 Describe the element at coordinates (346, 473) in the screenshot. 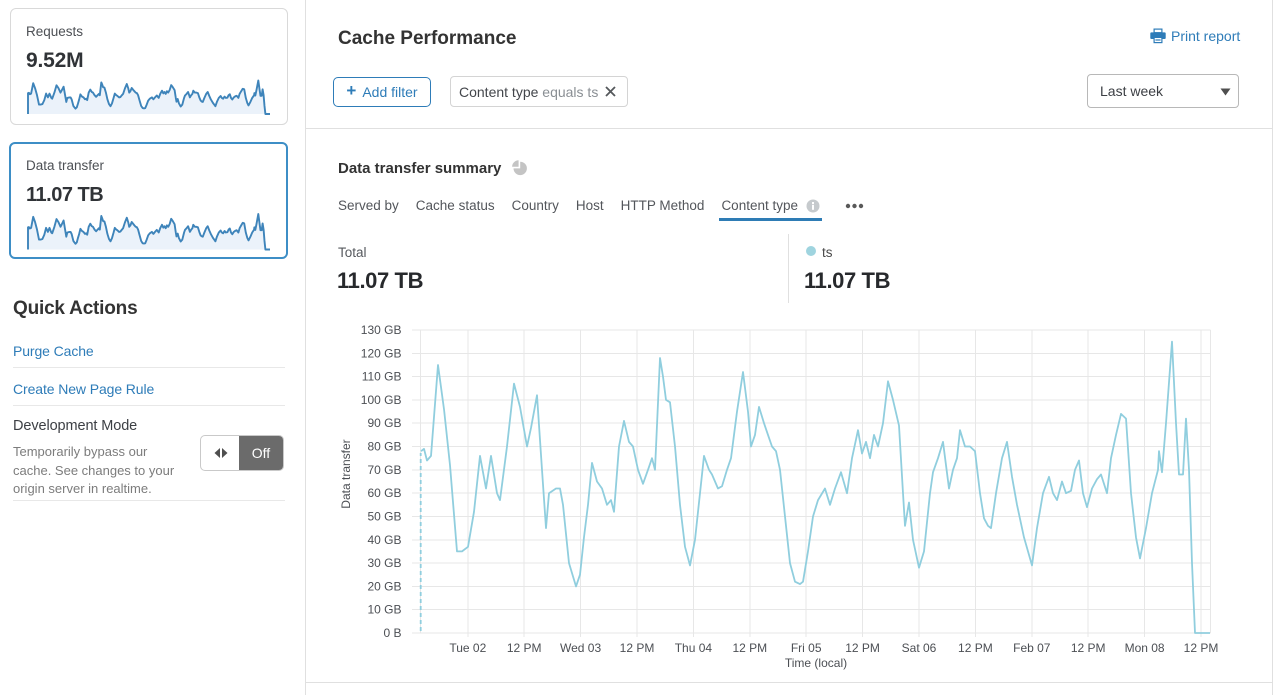

I see `svg-text: Data transfer` at that location.